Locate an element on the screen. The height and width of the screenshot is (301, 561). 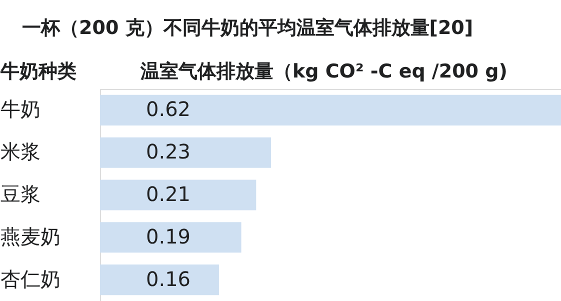
data-label: 0.16 is located at coordinates (168, 278).